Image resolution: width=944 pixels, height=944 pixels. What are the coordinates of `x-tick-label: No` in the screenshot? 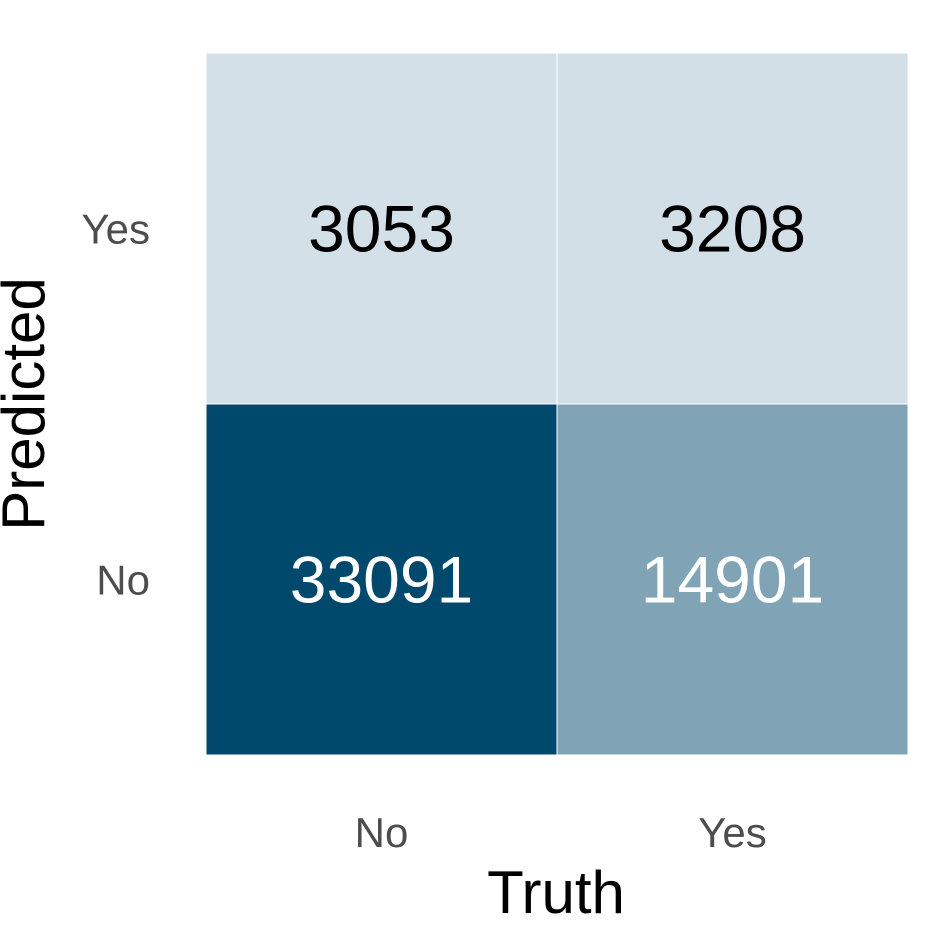 It's located at (382, 832).